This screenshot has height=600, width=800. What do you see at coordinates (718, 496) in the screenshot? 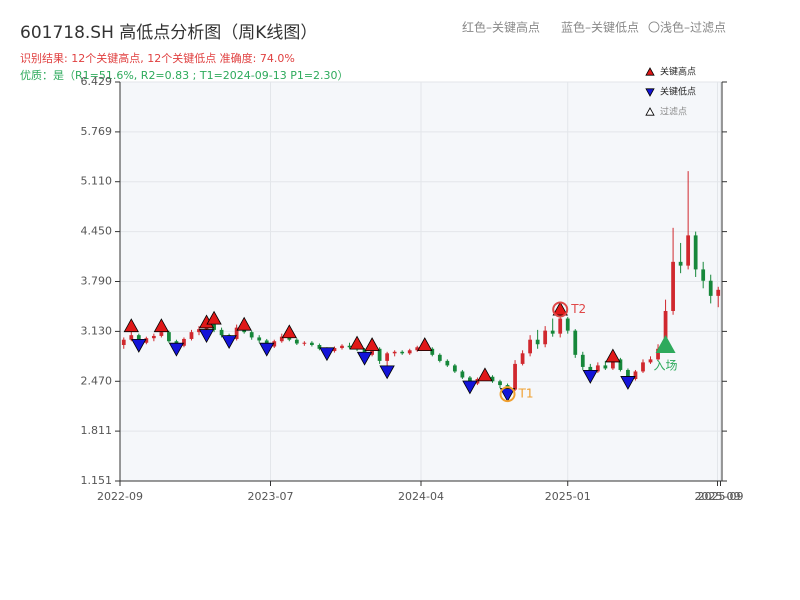
I see `x-tick-label: 2025-09` at bounding box center [718, 496].